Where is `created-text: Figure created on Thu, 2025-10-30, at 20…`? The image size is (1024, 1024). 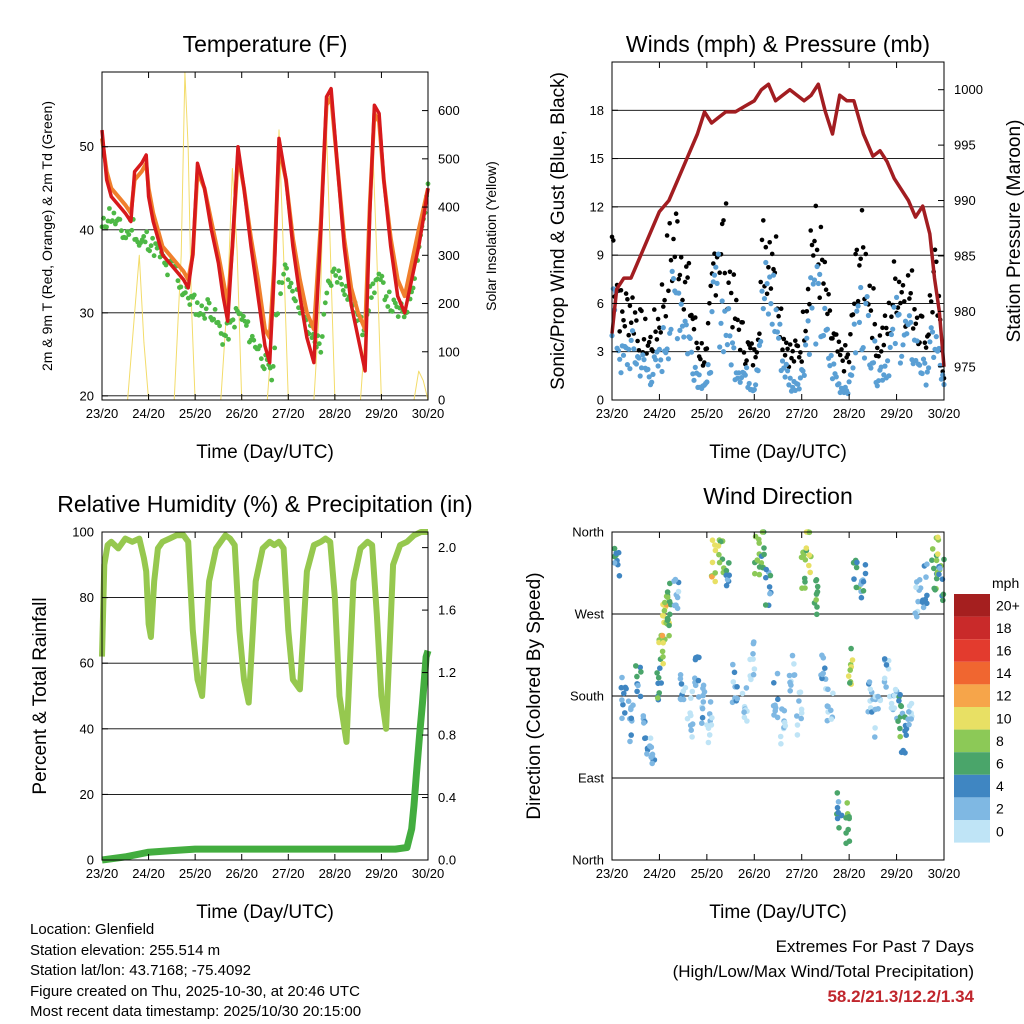
created-text: Figure created on Thu, 2025-10-30, at 20… is located at coordinates (195, 991).